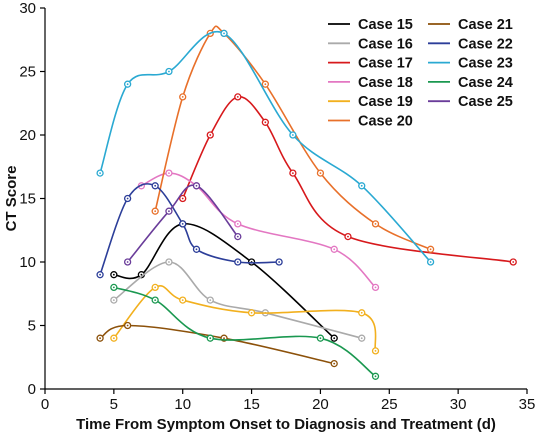  I want to click on y-tick-label: 5, so click(32, 326).